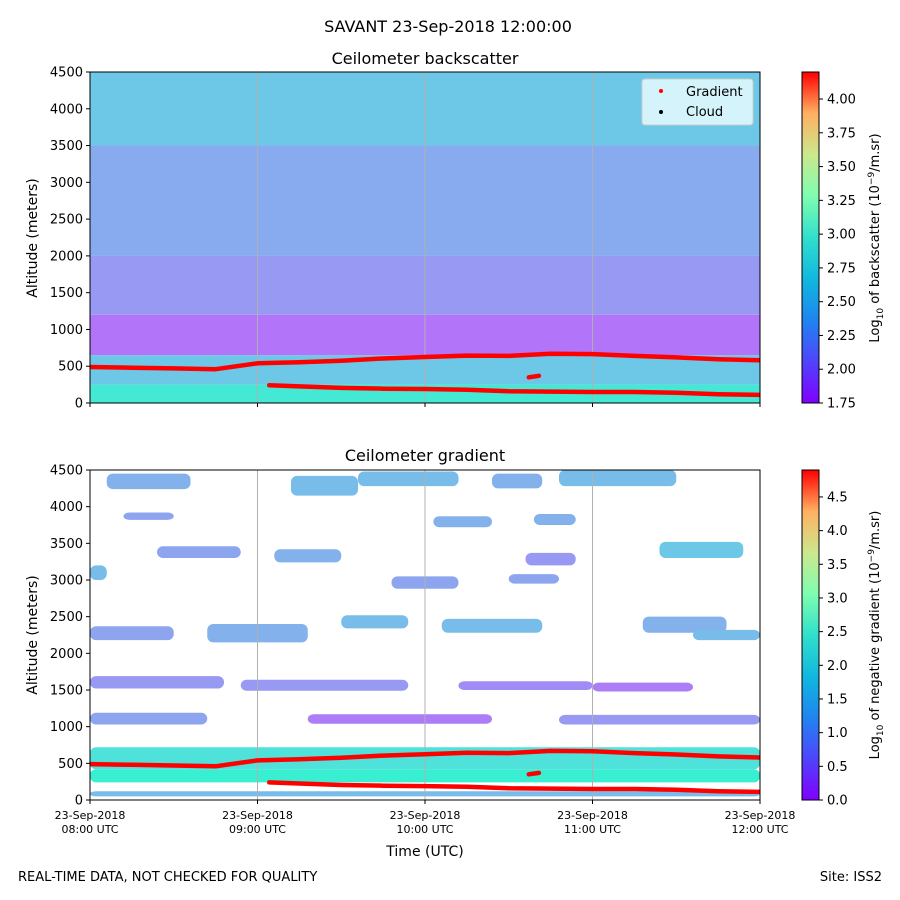 The image size is (900, 900). What do you see at coordinates (714, 92) in the screenshot?
I see `legend-gradient-label: Gradient` at bounding box center [714, 92].